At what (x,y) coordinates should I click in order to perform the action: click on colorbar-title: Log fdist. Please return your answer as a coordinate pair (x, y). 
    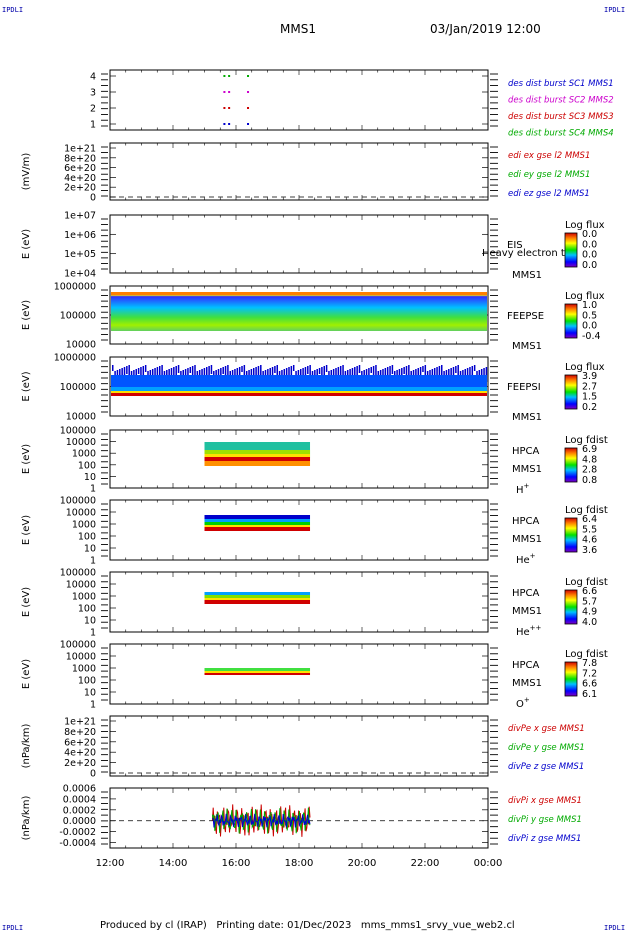
    Looking at the image, I should click on (586, 582).